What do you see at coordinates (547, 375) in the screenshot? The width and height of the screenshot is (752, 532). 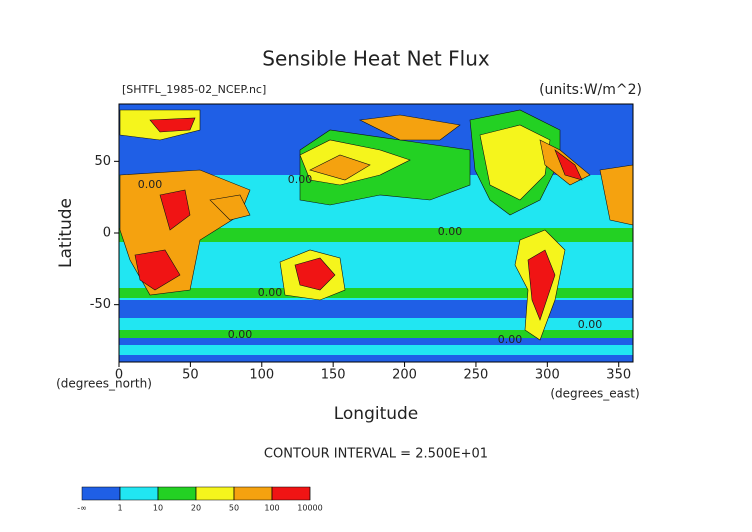 I see `x-tick-label: 300` at bounding box center [547, 375].